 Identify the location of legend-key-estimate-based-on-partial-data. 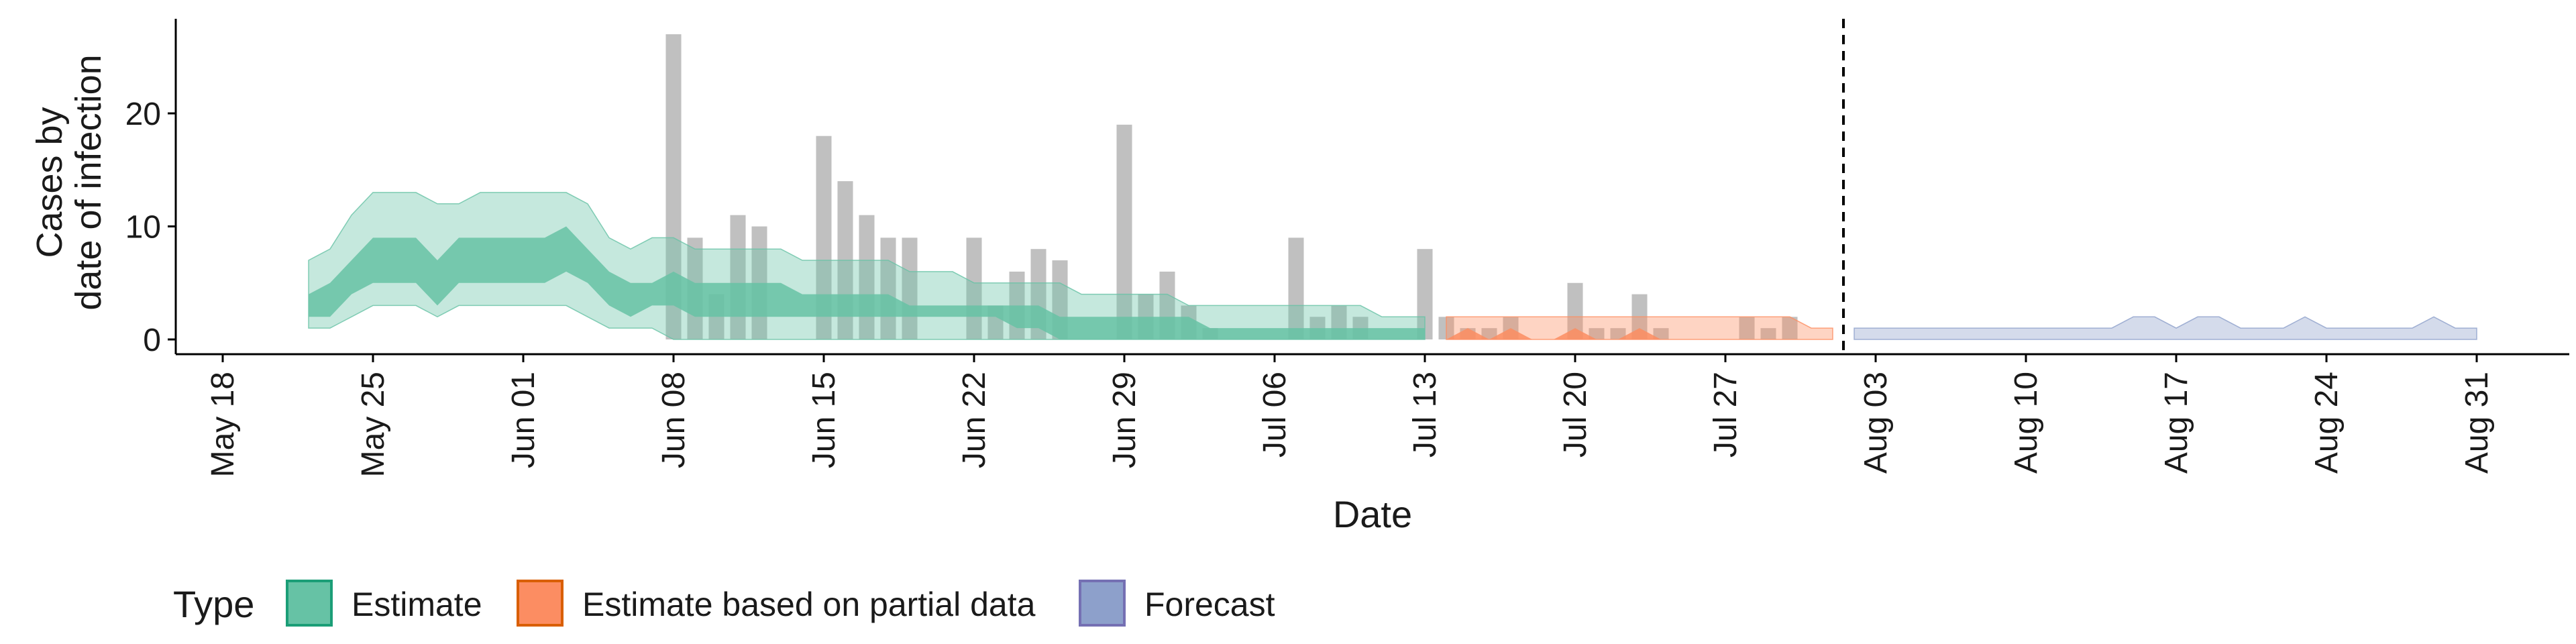
(540, 603).